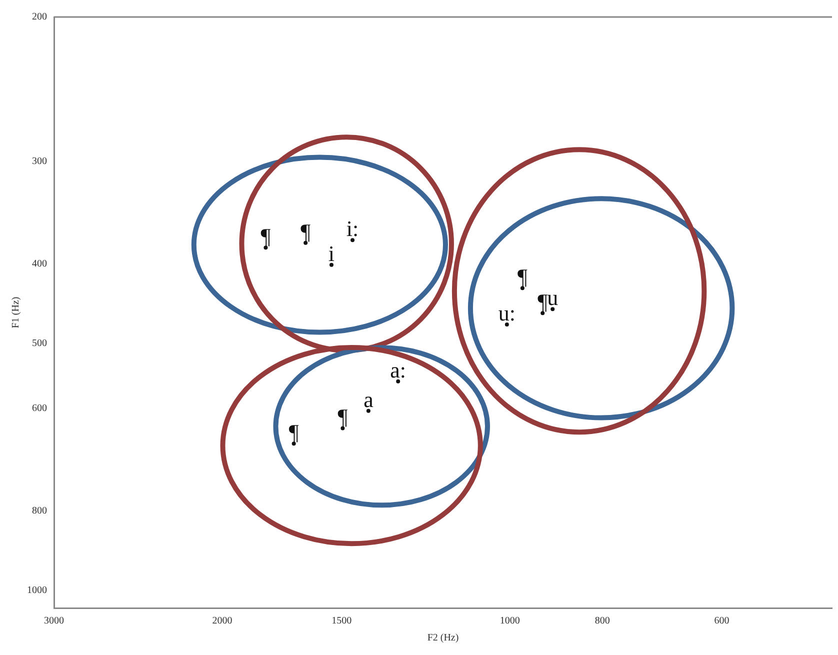  What do you see at coordinates (510, 621) in the screenshot?
I see `x-tick-label: 1000` at bounding box center [510, 621].